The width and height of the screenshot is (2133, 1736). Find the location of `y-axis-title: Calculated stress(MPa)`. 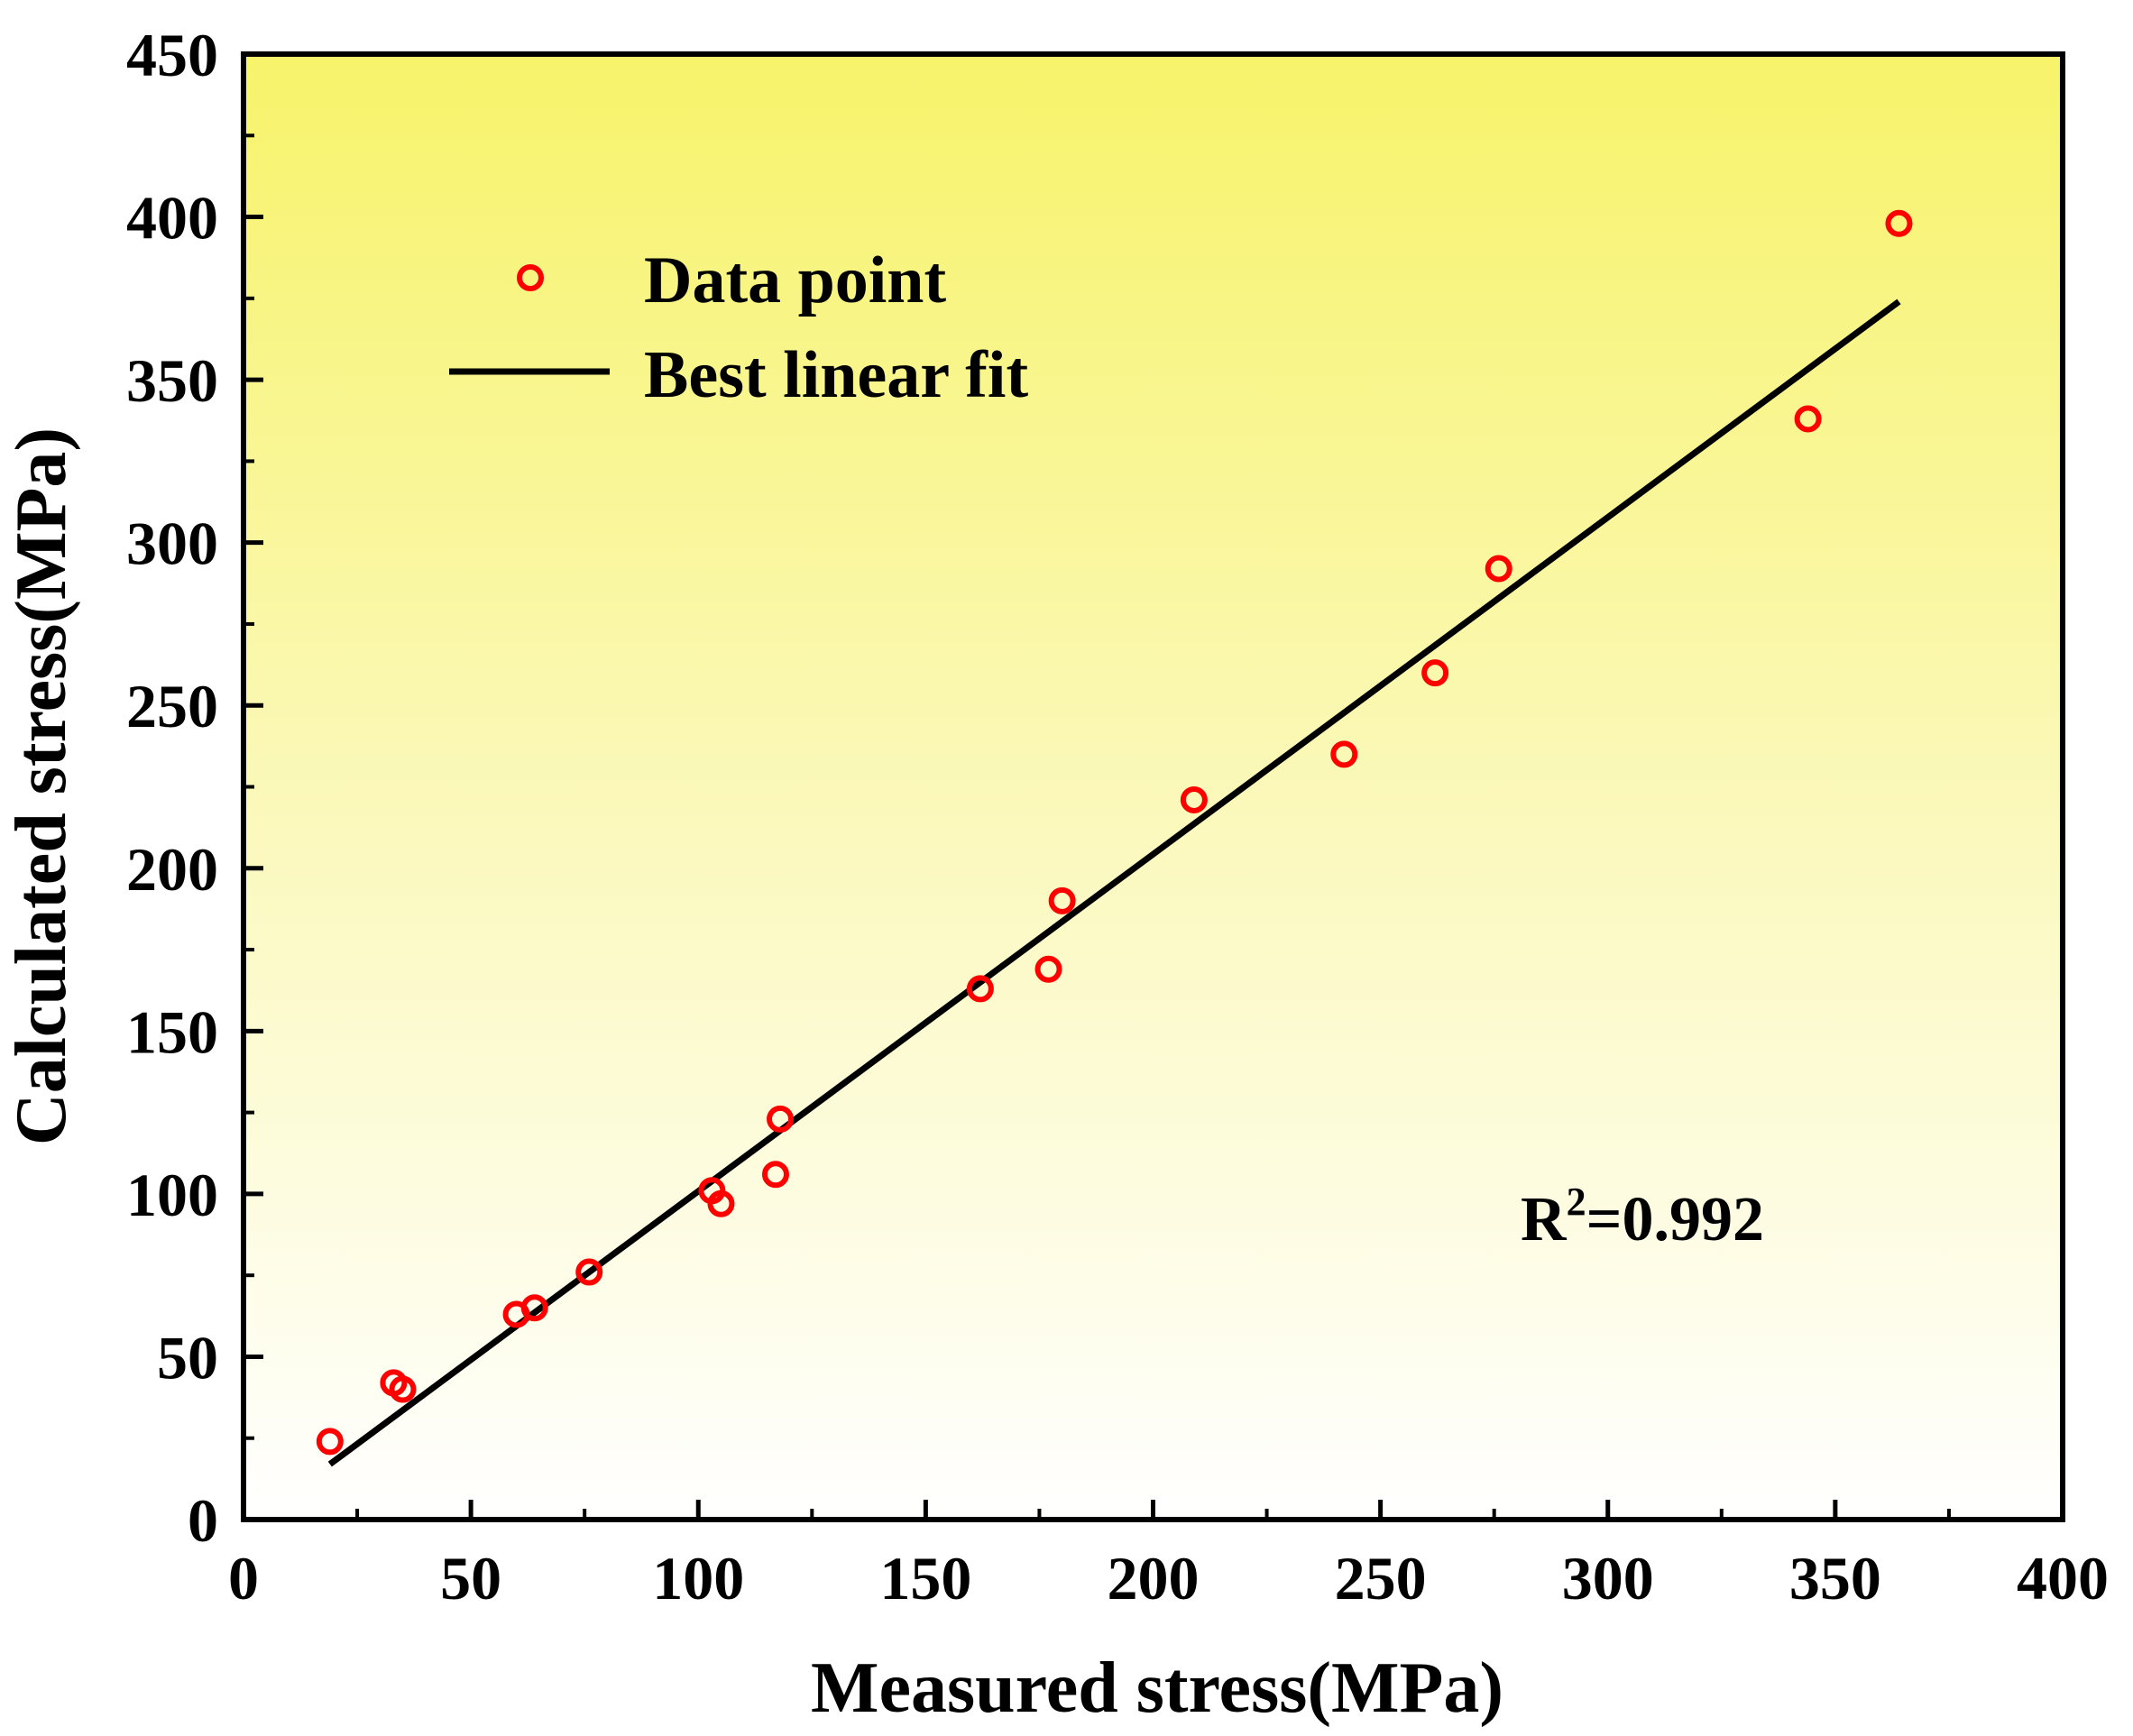

y-axis-title: Calculated stress(MPa) is located at coordinates (41, 786).